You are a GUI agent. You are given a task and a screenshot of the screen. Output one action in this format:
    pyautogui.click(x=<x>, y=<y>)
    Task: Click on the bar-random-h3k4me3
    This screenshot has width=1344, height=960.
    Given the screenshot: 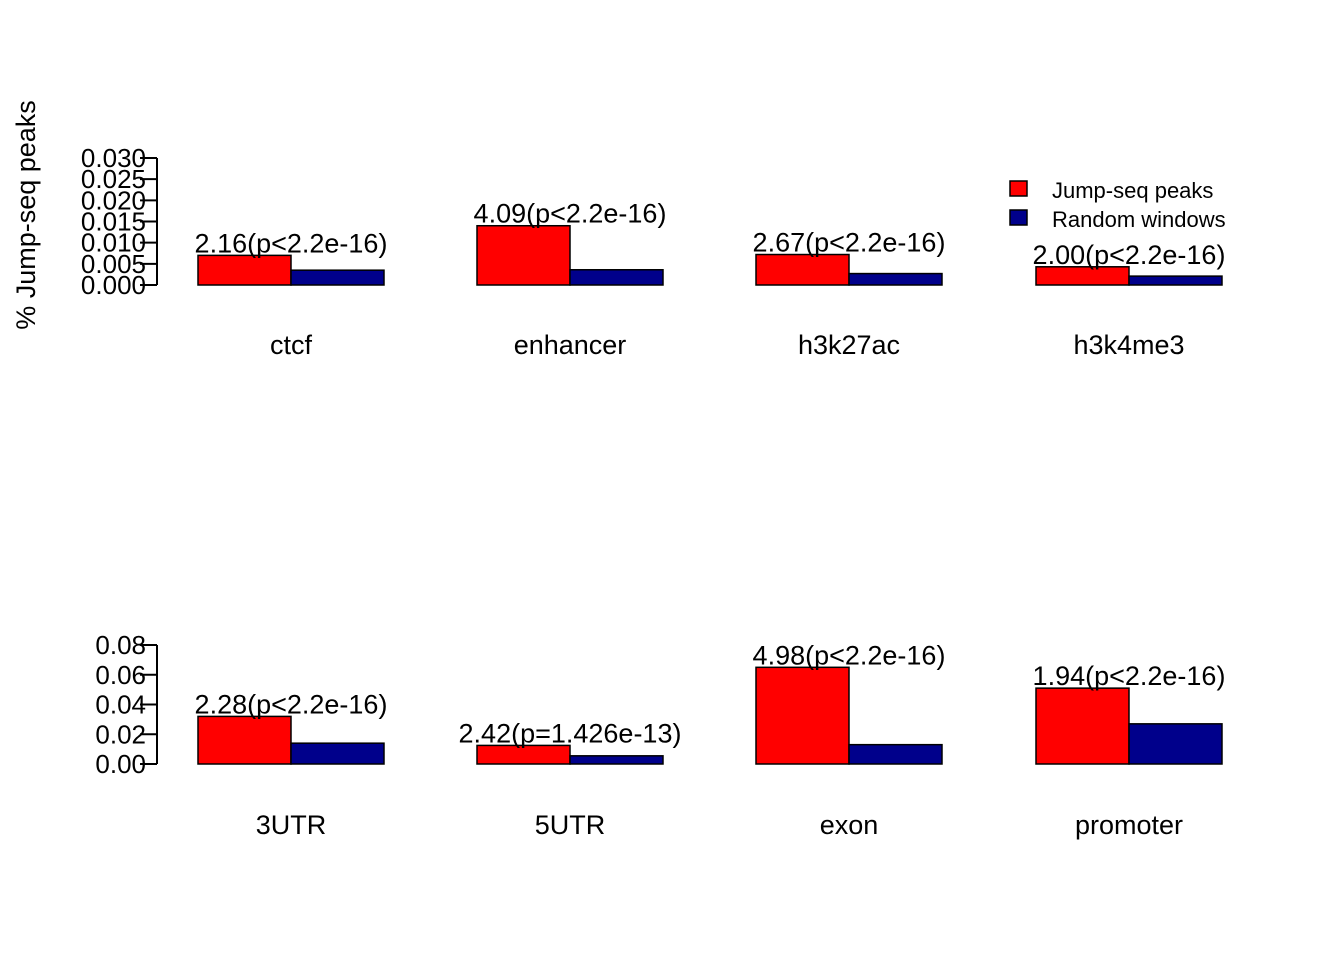 What is the action you would take?
    pyautogui.click(x=1175, y=280)
    